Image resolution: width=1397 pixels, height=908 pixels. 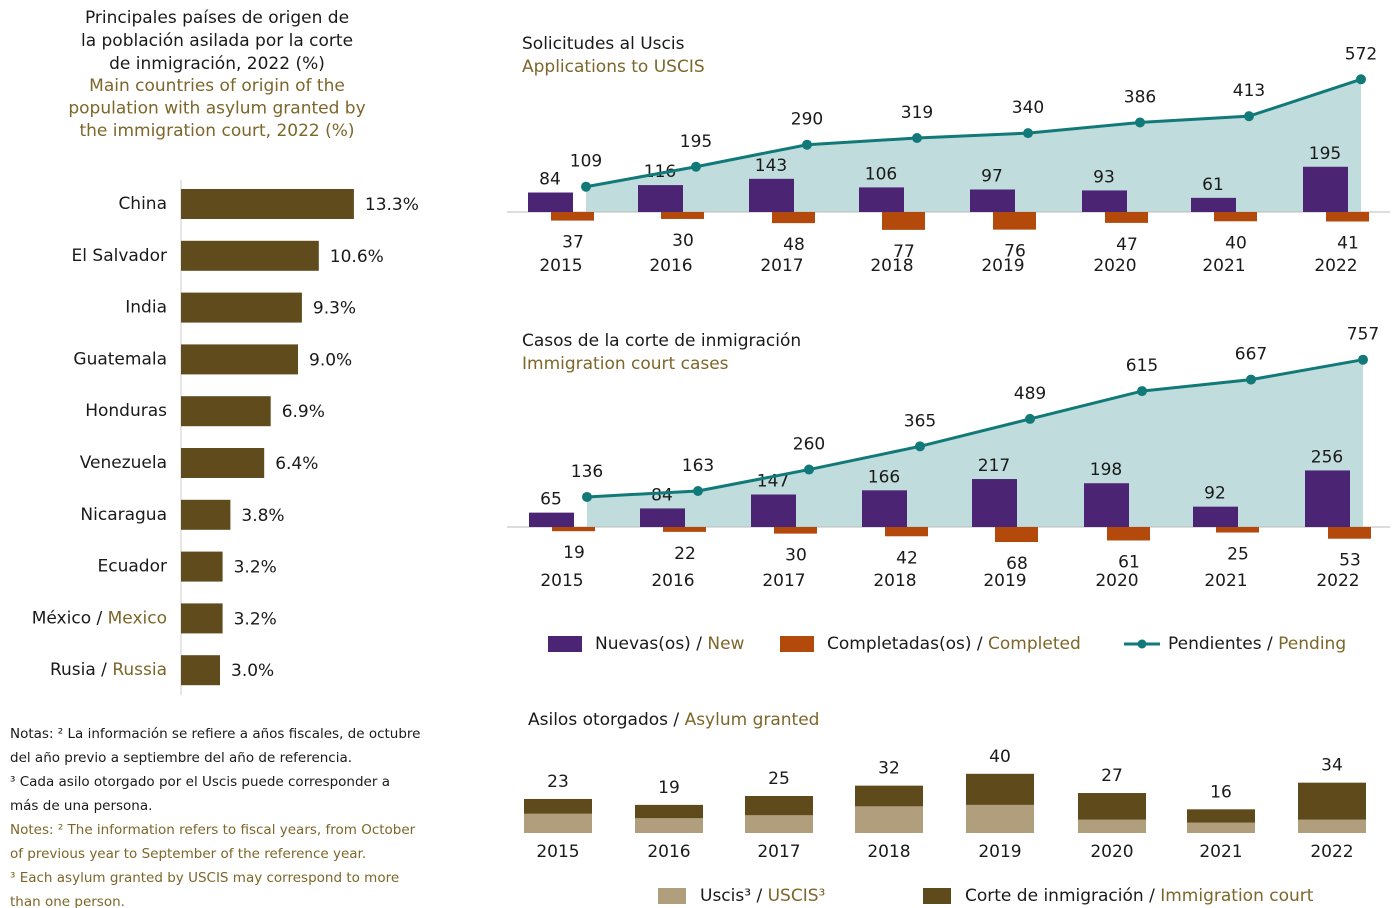 What do you see at coordinates (120, 359) in the screenshot?
I see `category-label: Guatemala` at bounding box center [120, 359].